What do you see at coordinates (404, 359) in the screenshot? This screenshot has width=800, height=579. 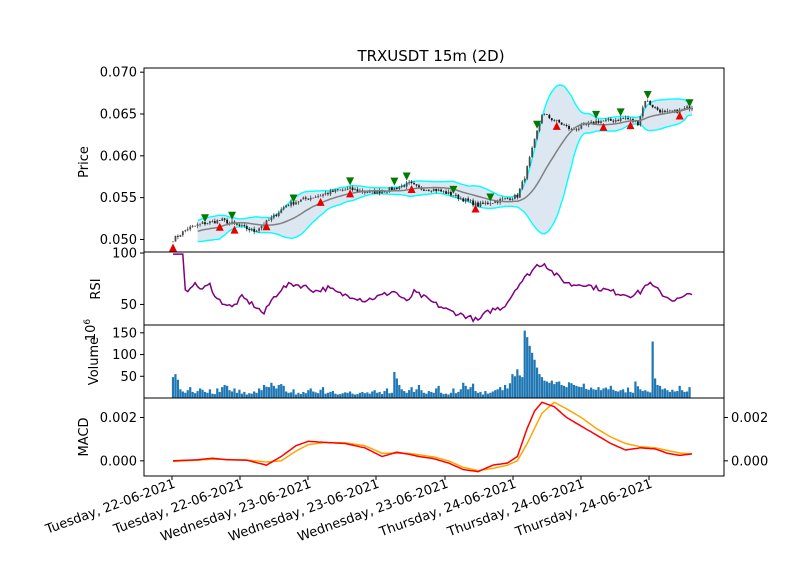 I see `volume-panel: 50 100 150 Volume 106` at bounding box center [404, 359].